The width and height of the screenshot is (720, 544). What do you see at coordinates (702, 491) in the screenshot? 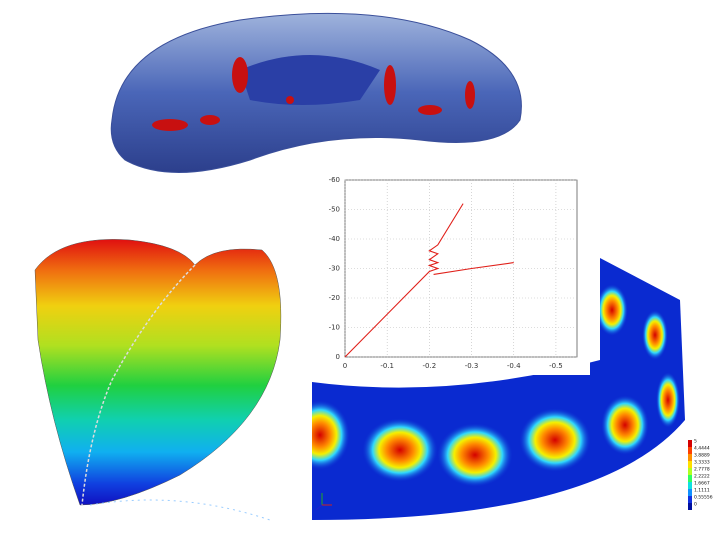
I see `colorbar-label: 1.1111` at bounding box center [702, 491].